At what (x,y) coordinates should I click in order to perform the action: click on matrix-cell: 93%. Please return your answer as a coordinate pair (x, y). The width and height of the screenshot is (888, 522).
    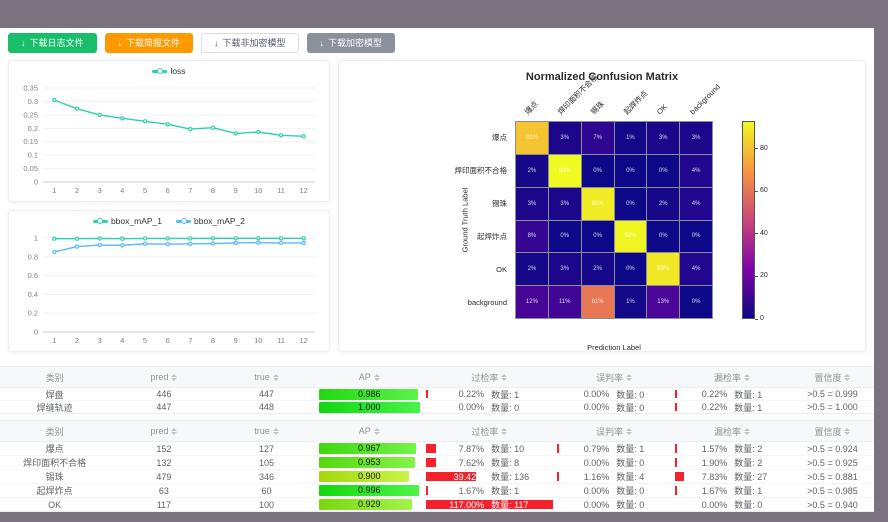
    Looking at the image, I should click on (564, 170).